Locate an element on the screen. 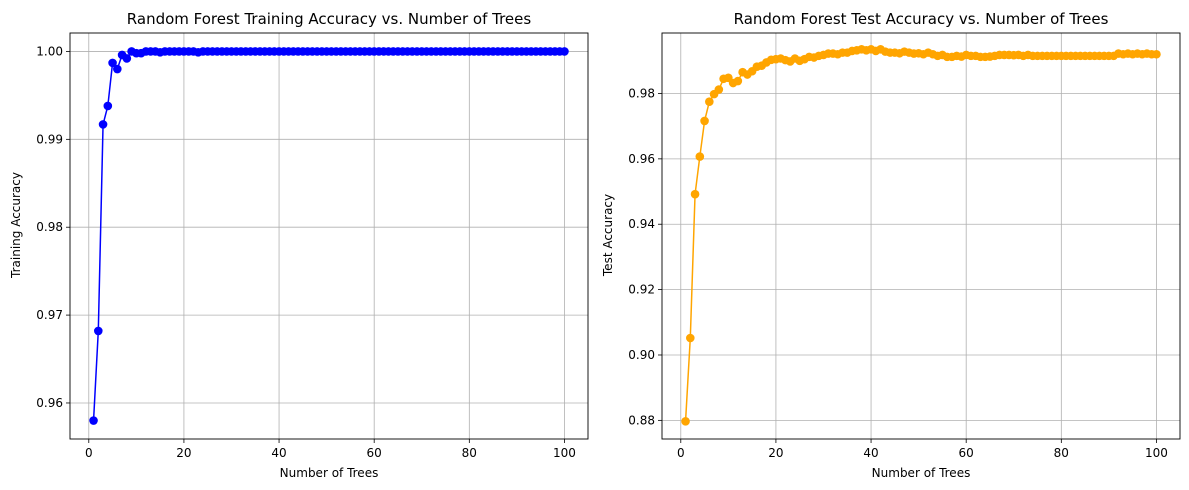 The width and height of the screenshot is (1189, 490). y-axis-label: Test Accuracy is located at coordinates (608, 235).